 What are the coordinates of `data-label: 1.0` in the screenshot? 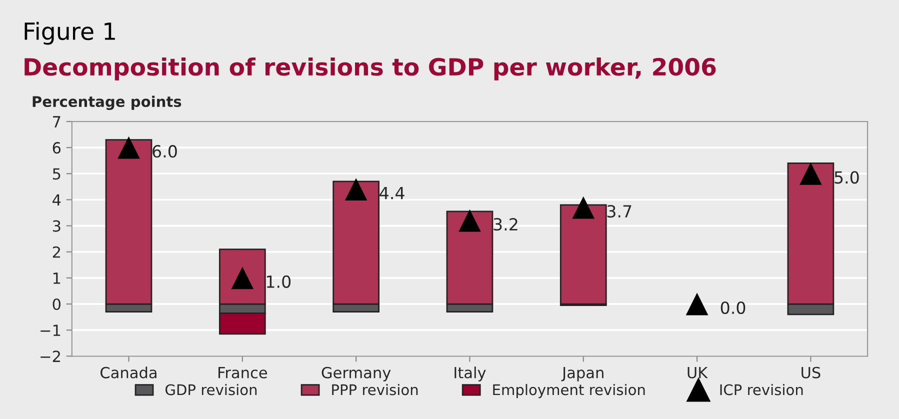 It's located at (278, 281).